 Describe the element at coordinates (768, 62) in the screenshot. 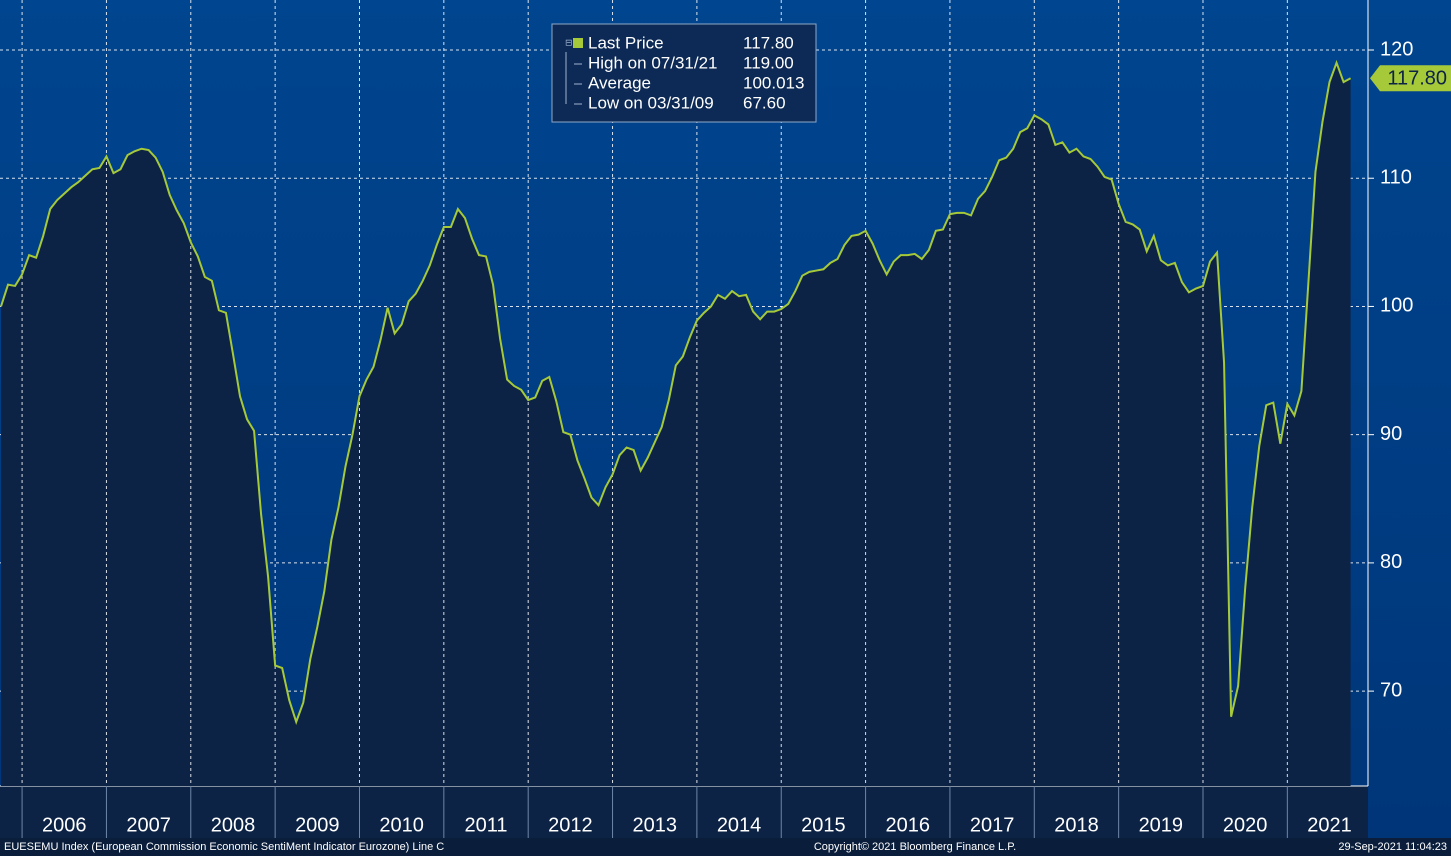

I see `legend-stat-value: 119.00` at that location.